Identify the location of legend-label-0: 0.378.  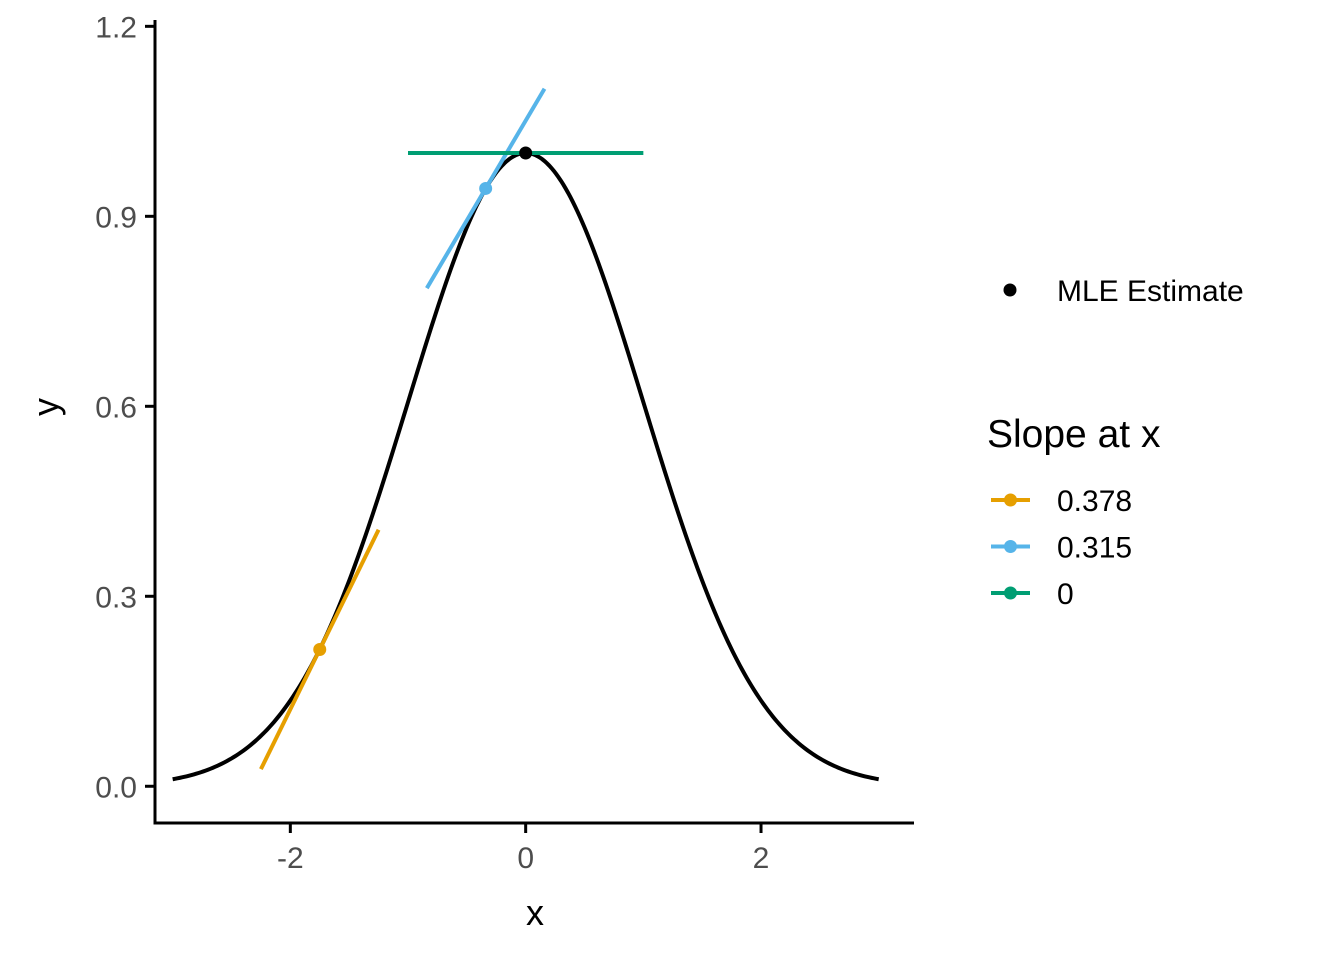
(1094, 501).